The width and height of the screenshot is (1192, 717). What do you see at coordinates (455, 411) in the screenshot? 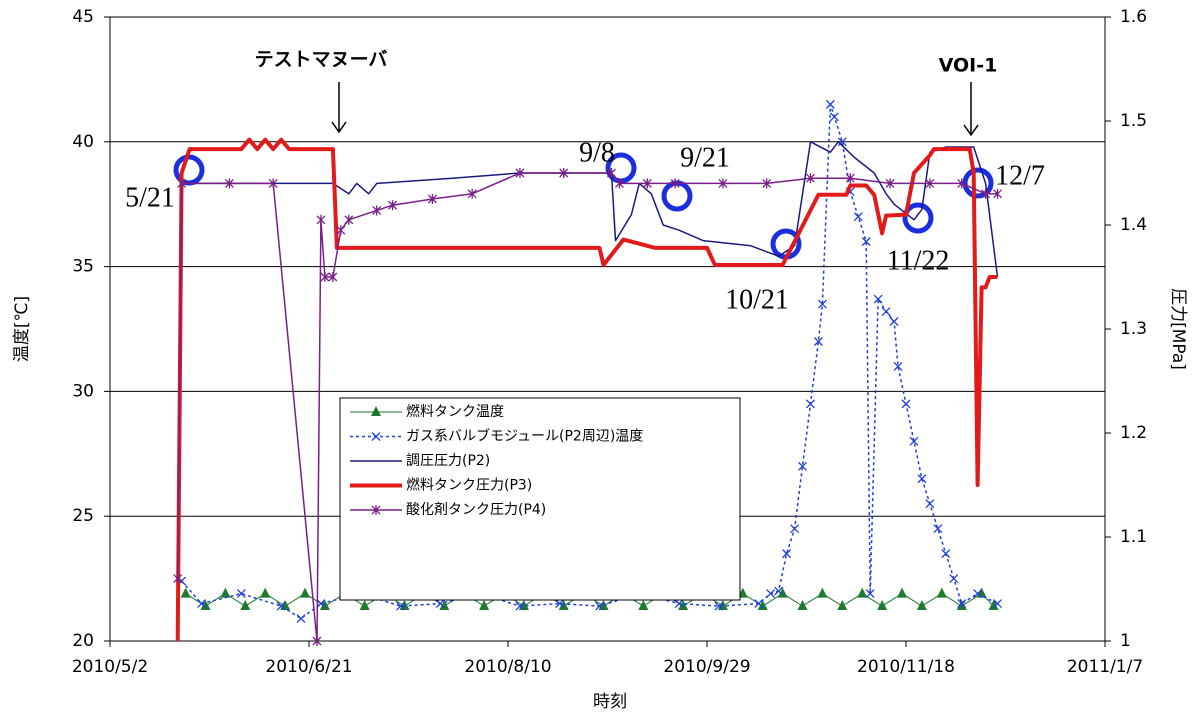
I see `legend-label: 燃料タンク温度` at bounding box center [455, 411].